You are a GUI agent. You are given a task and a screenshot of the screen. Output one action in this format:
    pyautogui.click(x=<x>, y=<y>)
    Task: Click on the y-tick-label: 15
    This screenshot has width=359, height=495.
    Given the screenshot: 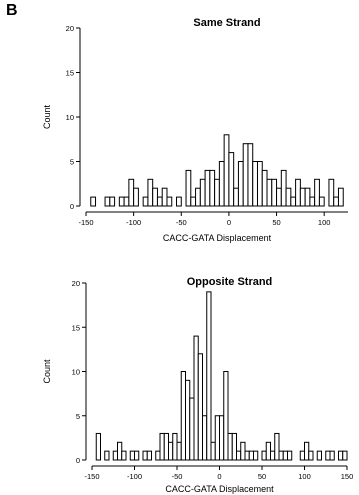 What is the action you would take?
    pyautogui.click(x=76, y=327)
    